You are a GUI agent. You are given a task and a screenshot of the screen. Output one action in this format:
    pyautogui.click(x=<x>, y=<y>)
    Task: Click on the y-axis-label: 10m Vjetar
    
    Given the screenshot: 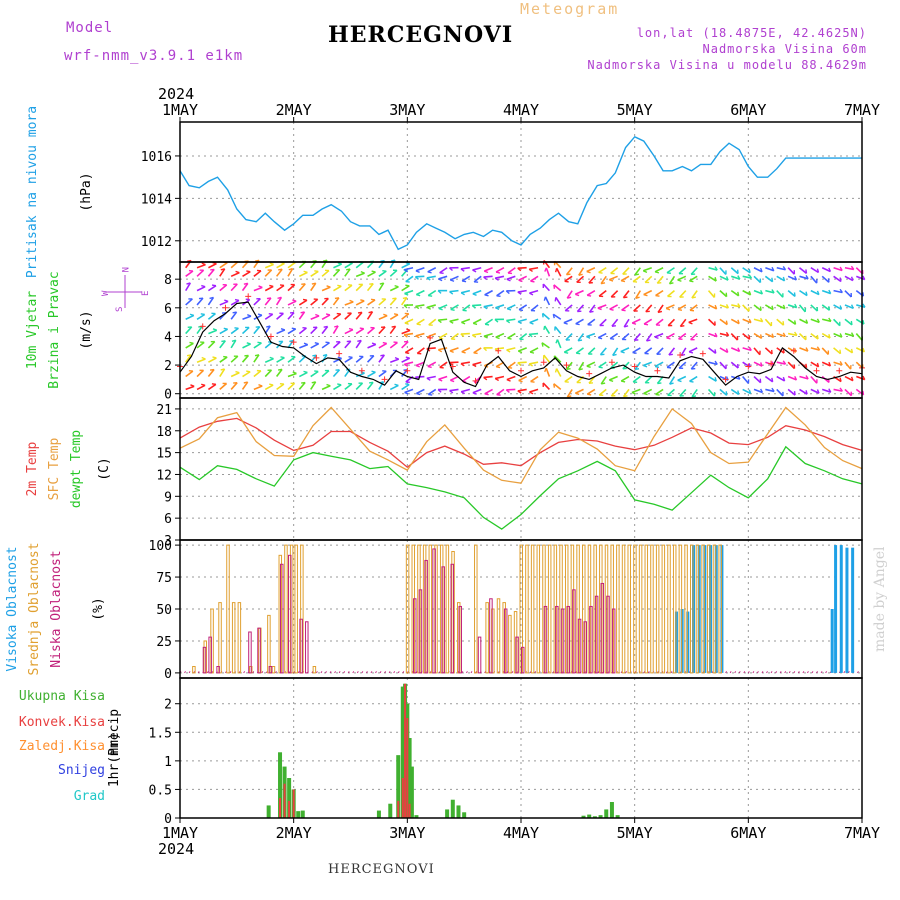 What is the action you would take?
    pyautogui.click(x=32, y=330)
    